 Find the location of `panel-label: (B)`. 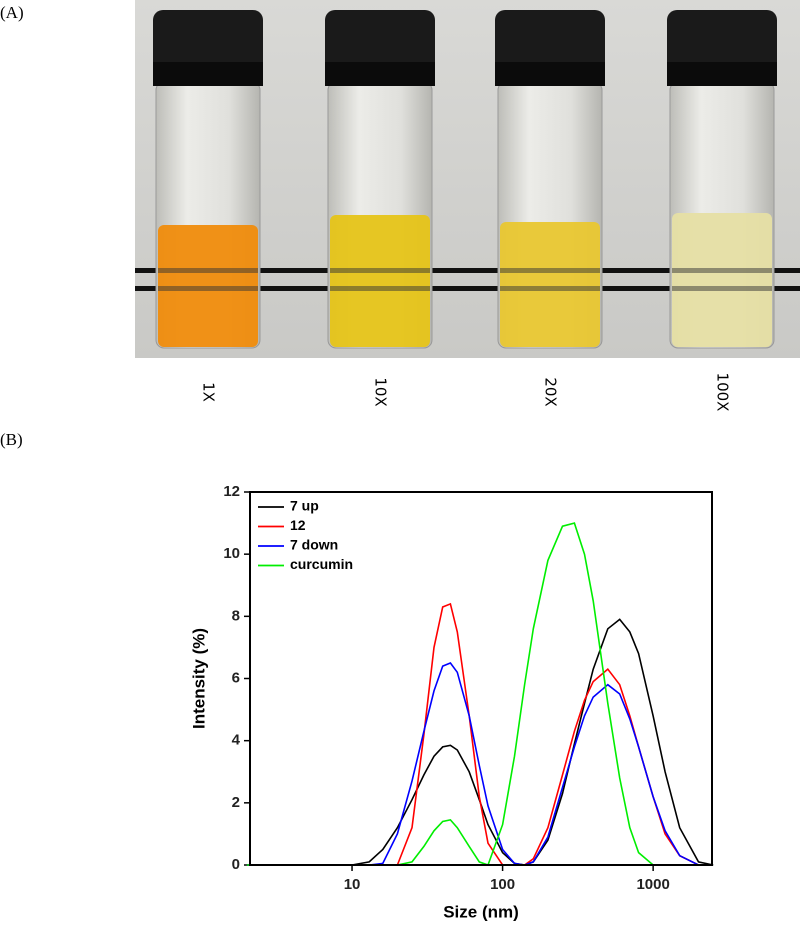

panel-label: (B) is located at coordinates (11, 439).